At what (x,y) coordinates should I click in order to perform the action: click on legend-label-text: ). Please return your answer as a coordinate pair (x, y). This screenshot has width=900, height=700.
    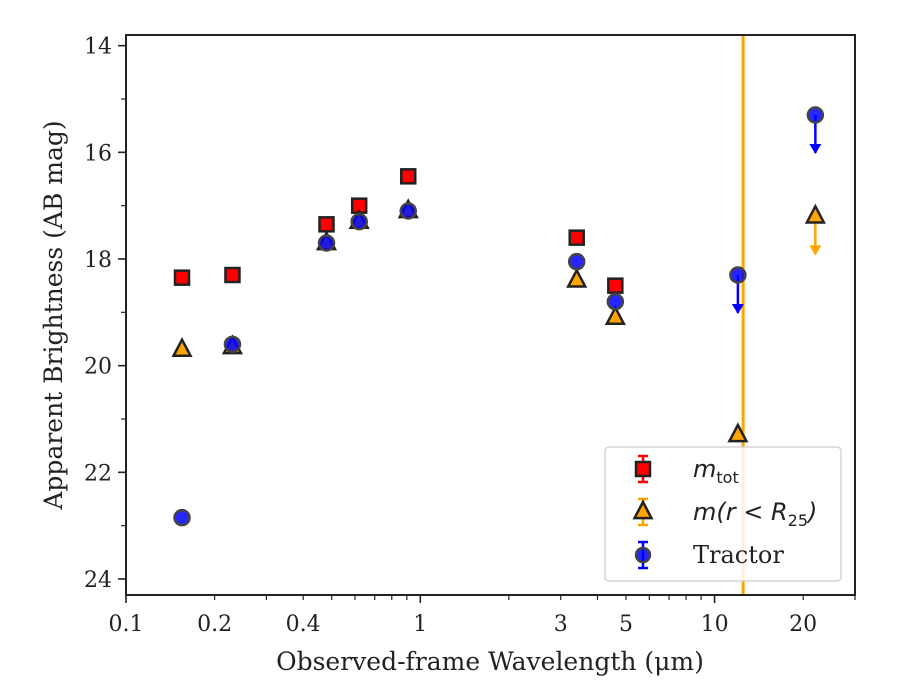
    Looking at the image, I should click on (811, 512).